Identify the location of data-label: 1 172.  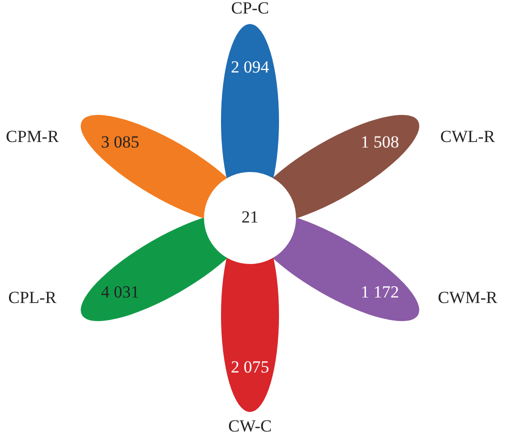
(380, 292).